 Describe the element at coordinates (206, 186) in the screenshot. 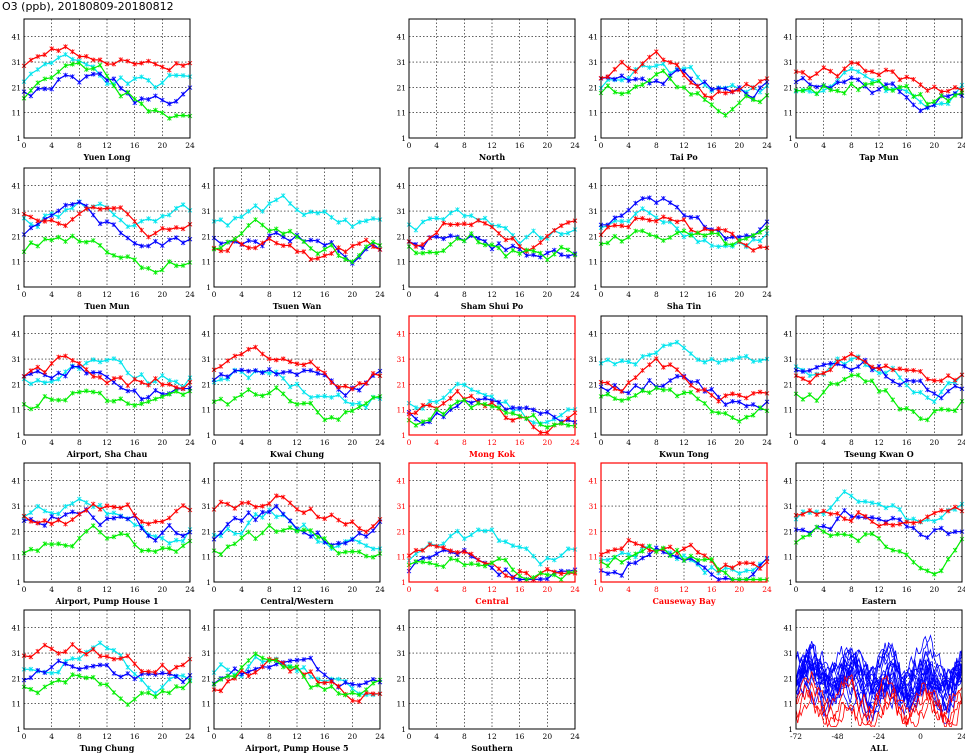

I see `y-tick-label: 41` at that location.